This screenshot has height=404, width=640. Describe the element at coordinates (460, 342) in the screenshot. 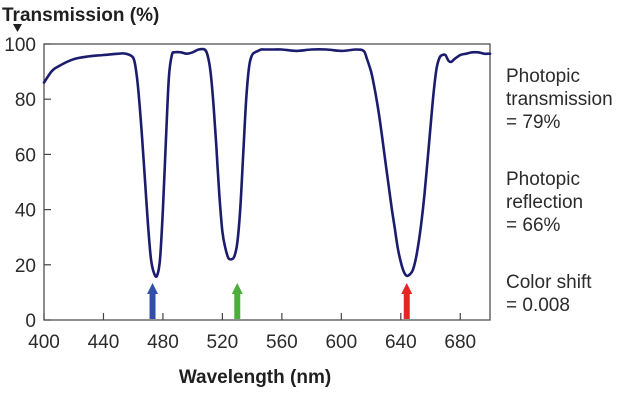

I see `x-tick-label: 680` at that location.